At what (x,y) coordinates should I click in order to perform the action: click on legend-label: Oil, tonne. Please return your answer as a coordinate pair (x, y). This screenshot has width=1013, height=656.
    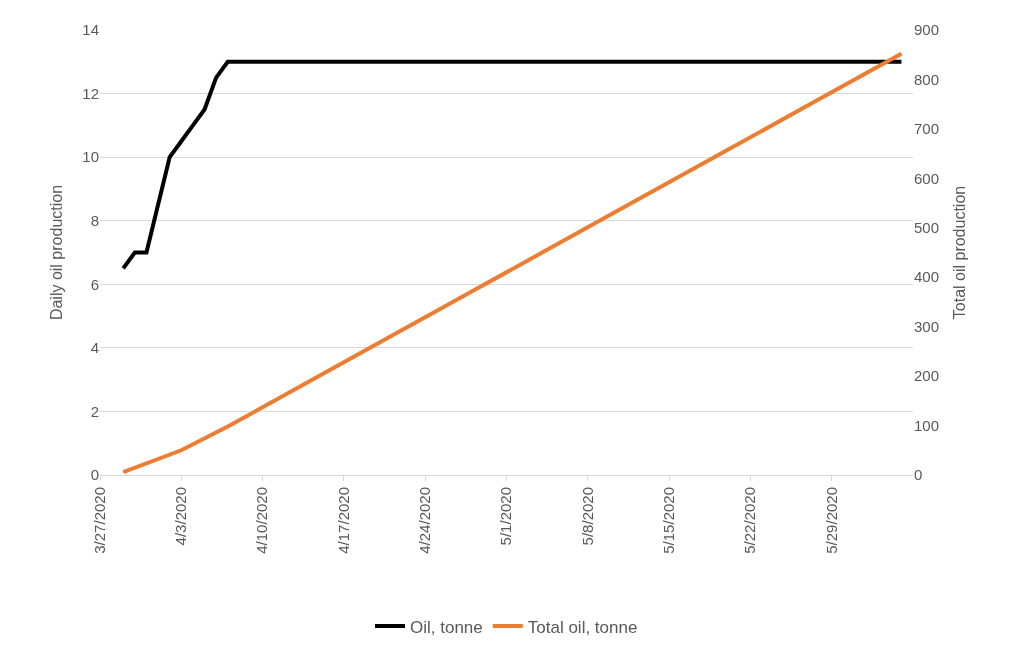
    Looking at the image, I should click on (446, 627).